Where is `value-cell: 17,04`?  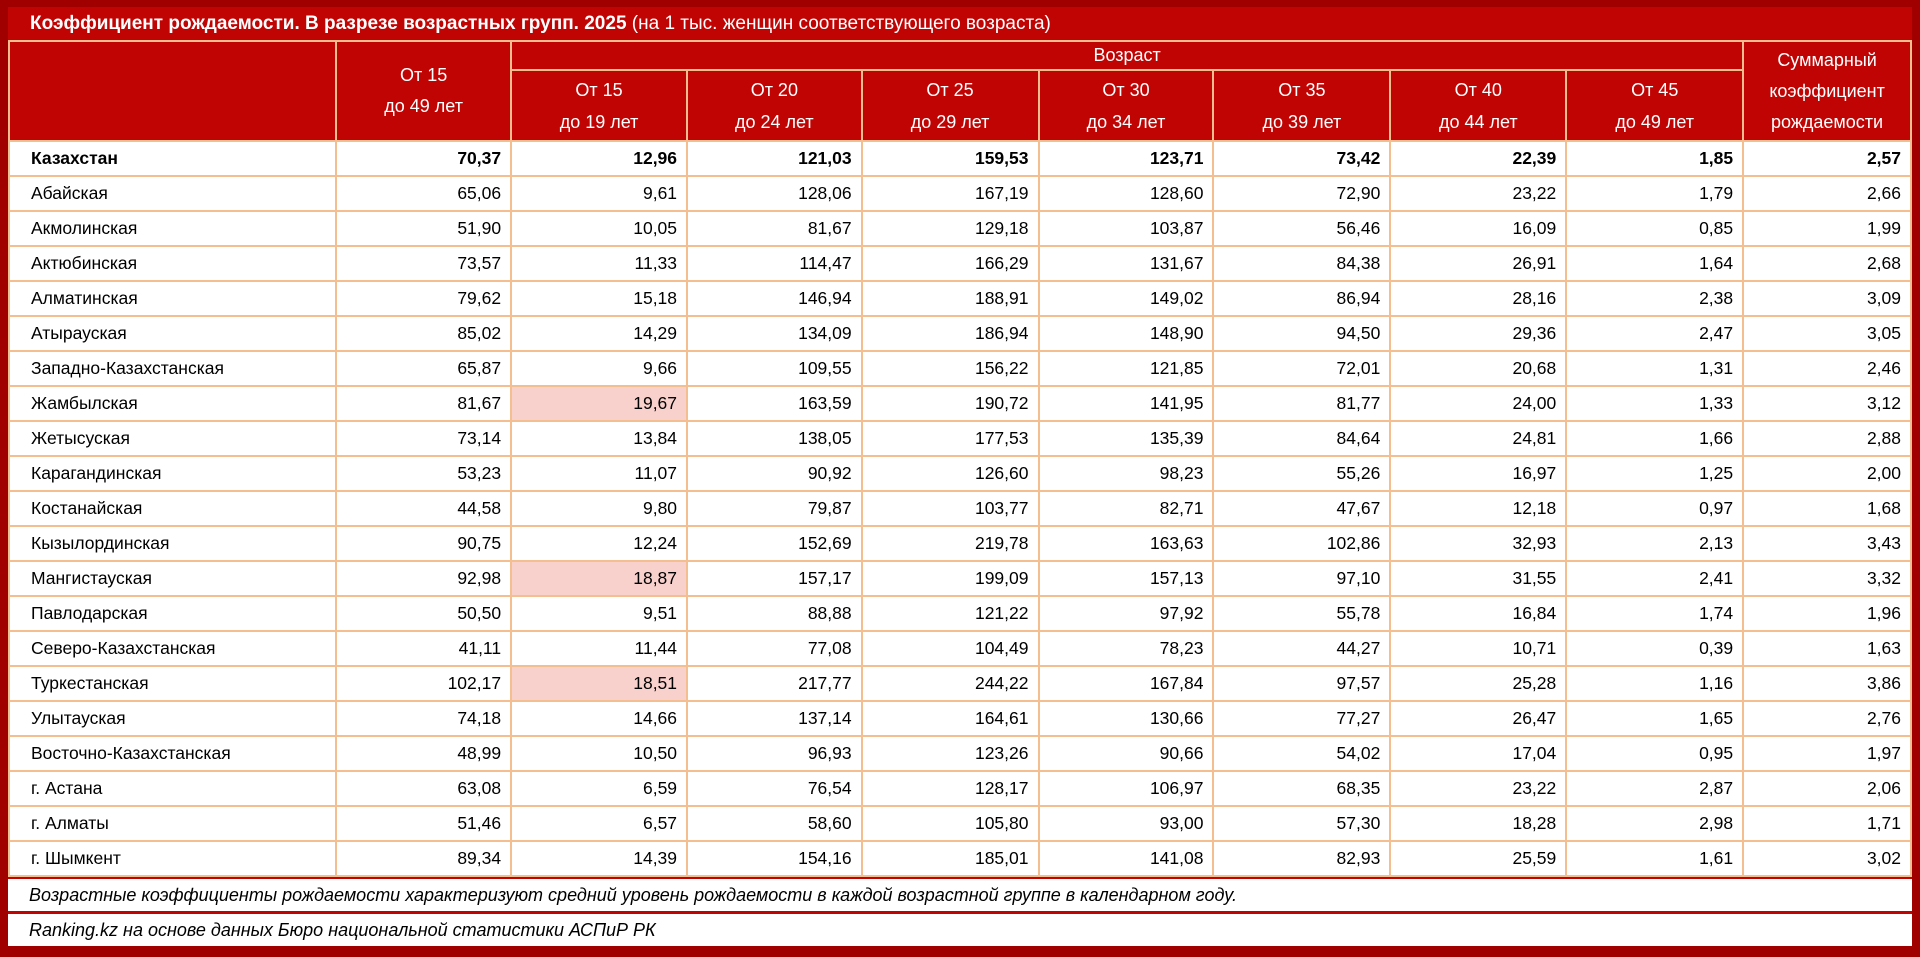 value-cell: 17,04 is located at coordinates (1478, 753).